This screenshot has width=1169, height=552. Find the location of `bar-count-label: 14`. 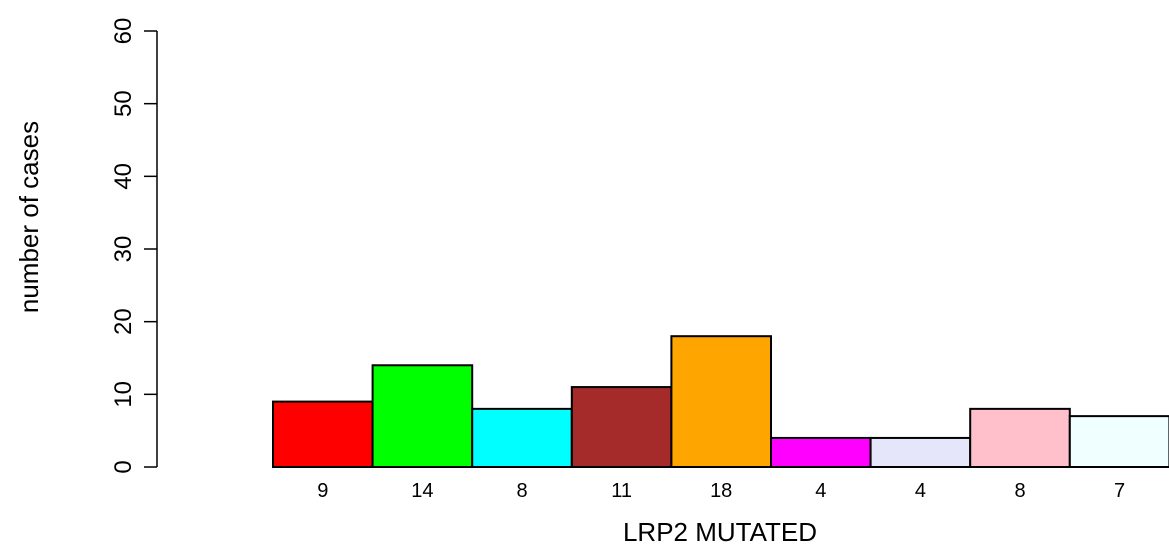

bar-count-label: 14 is located at coordinates (422, 491).